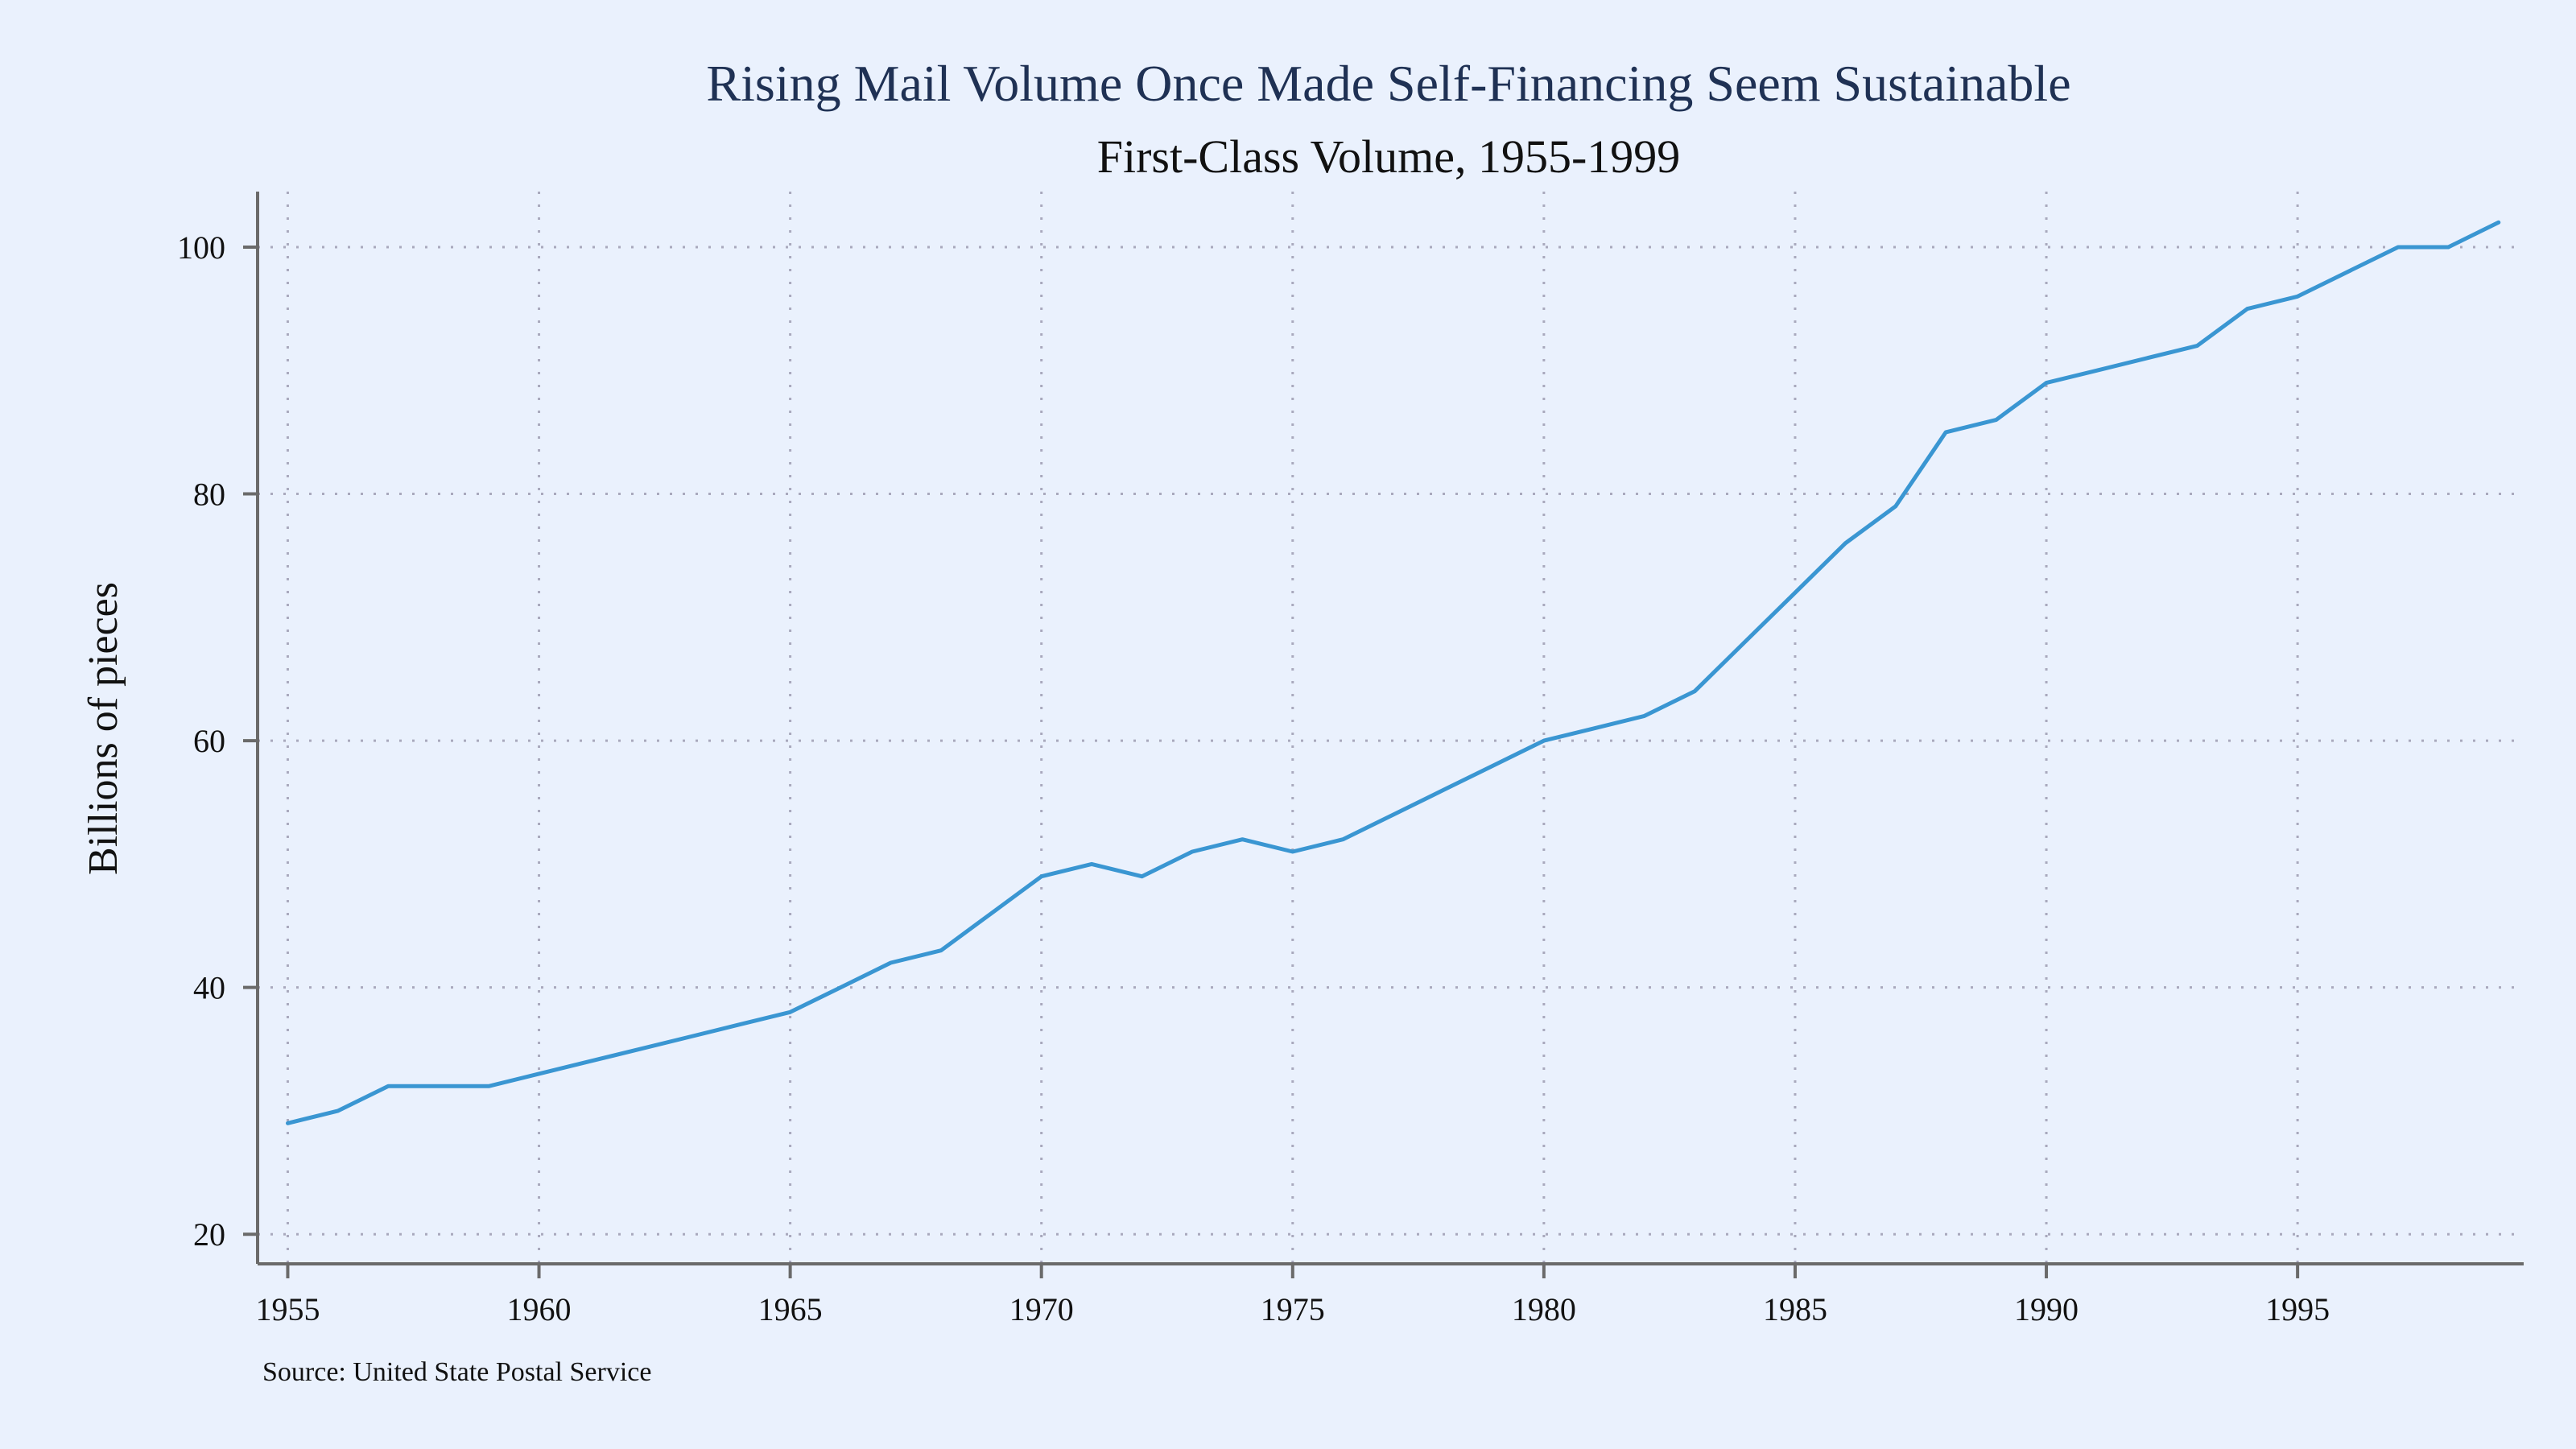 The width and height of the screenshot is (2576, 1449). Describe the element at coordinates (201, 247) in the screenshot. I see `y-tick-label: 100` at that location.